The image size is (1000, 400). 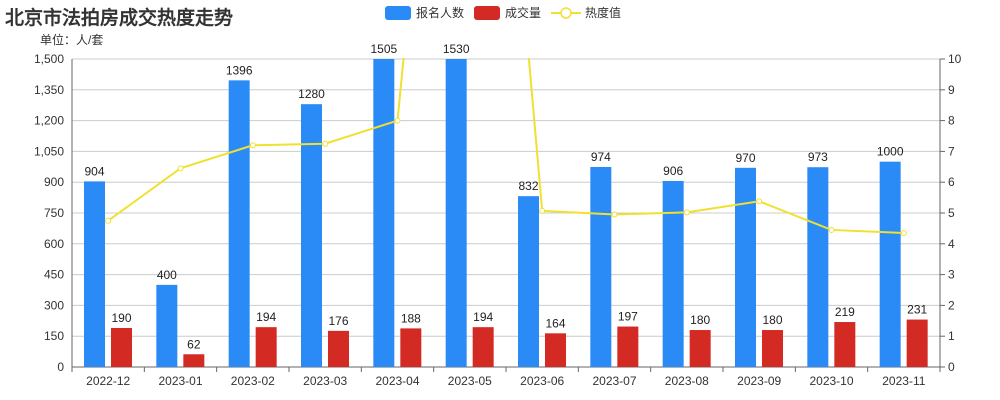 I want to click on unit-label: 单位：人/套, so click(x=72, y=40).